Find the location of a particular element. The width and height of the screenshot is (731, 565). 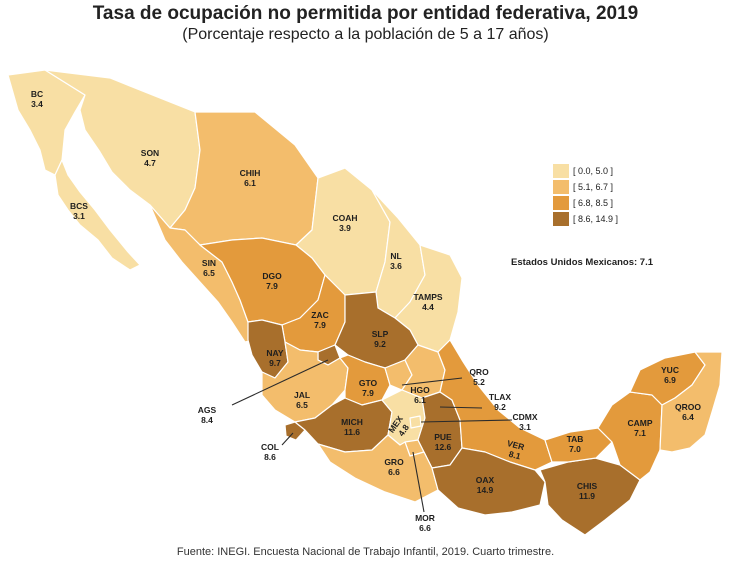

label-jal-abbr: JAL is located at coordinates (302, 395).